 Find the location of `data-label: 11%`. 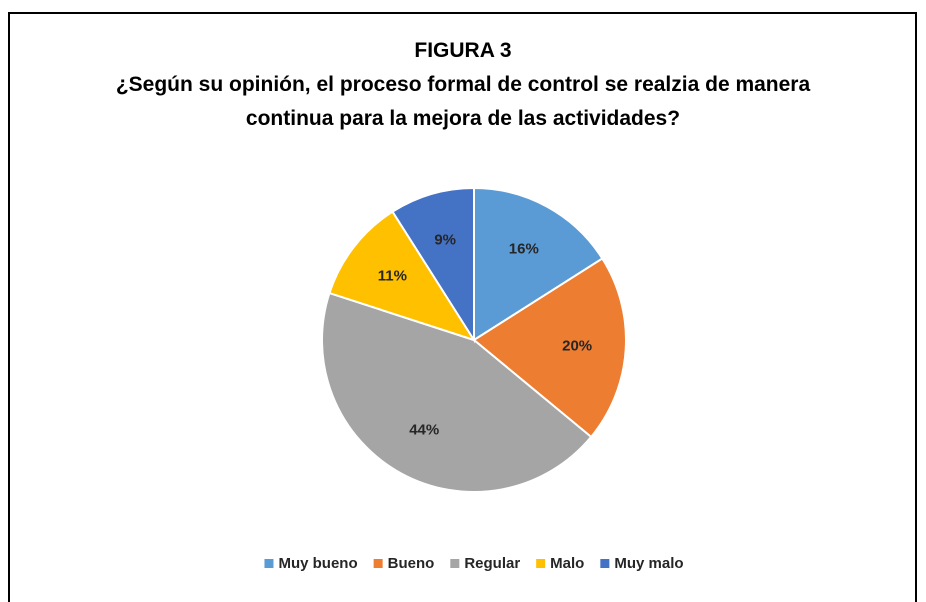

data-label: 11% is located at coordinates (392, 276).